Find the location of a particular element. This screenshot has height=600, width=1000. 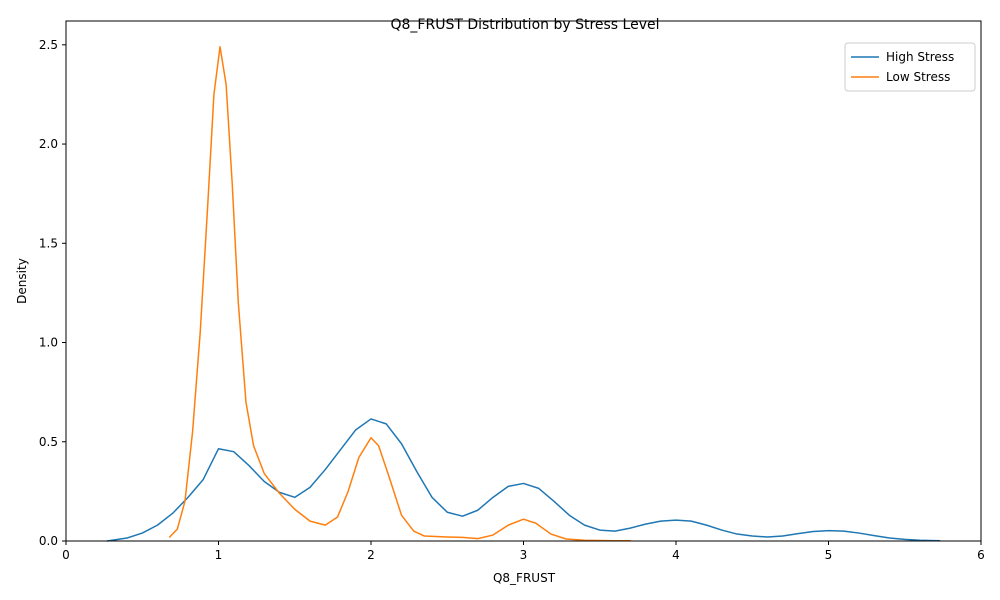

x-tick-label: 5 is located at coordinates (829, 555).